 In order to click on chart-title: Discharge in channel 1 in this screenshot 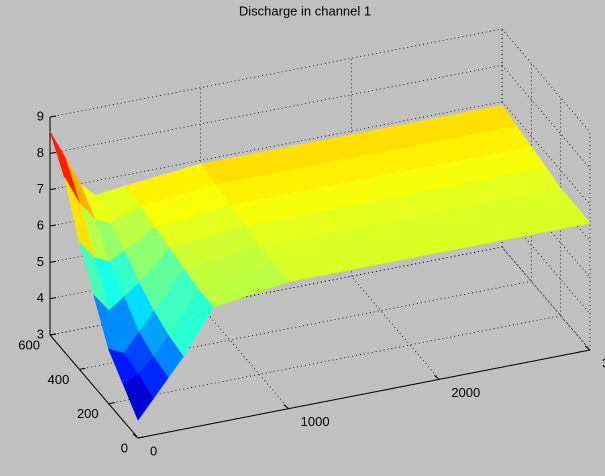, I will do `click(305, 10)`.